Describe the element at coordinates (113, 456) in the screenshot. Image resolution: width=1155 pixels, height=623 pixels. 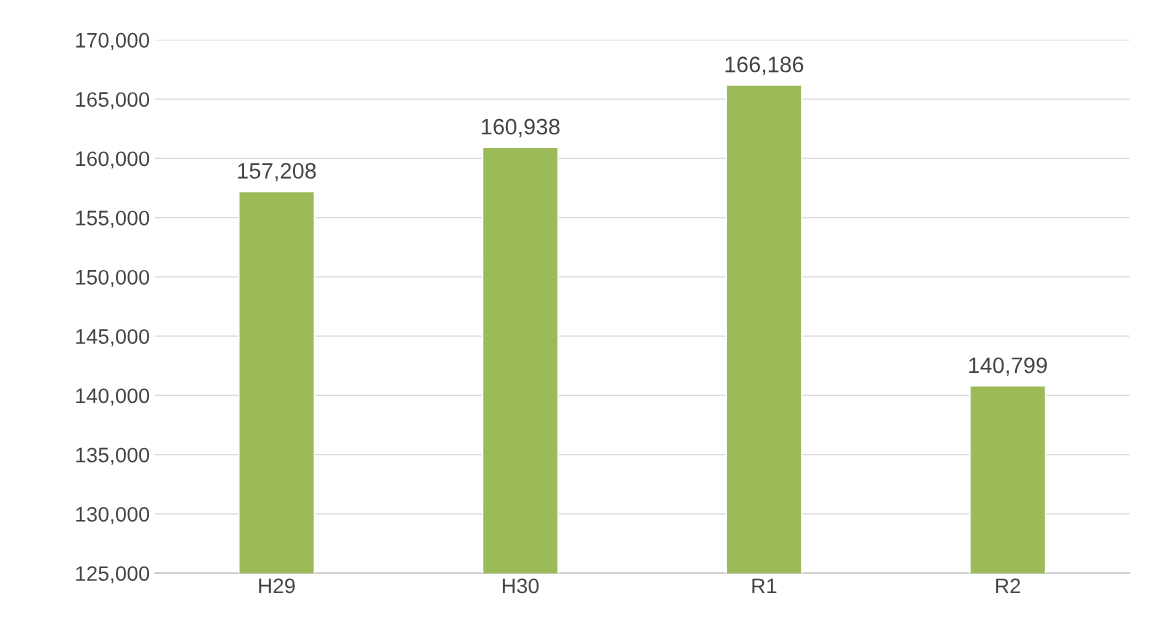
I see `y-tick-label: 135,000` at that location.